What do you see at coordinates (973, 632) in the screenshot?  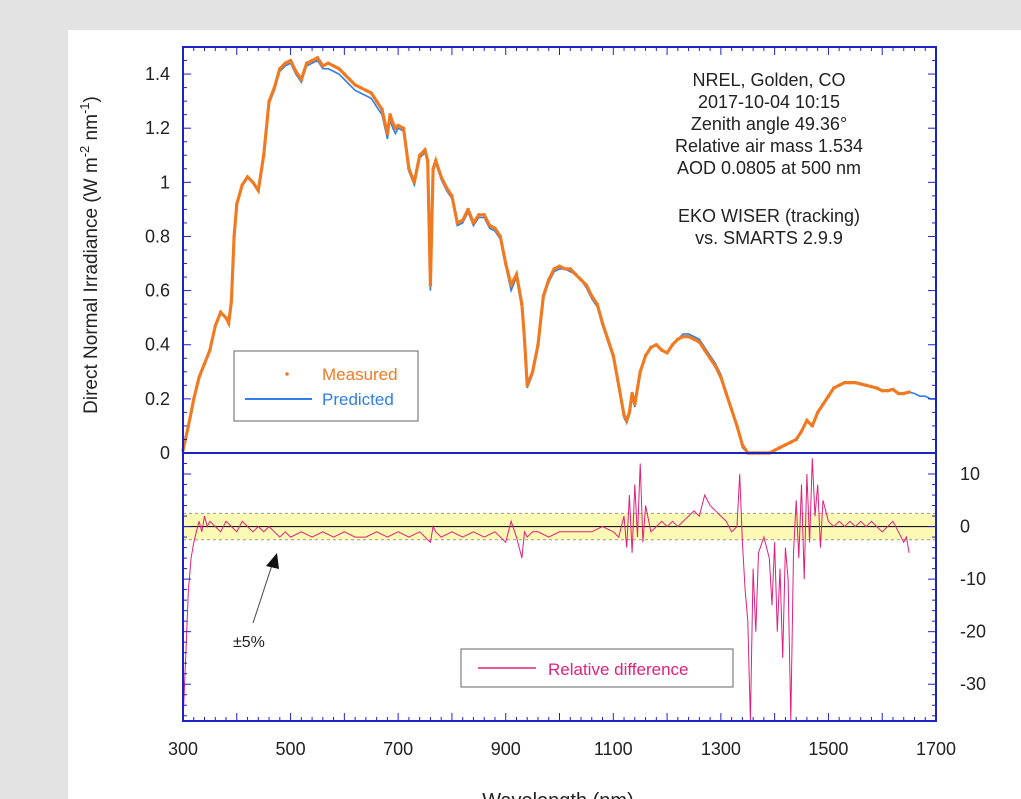 I see `residual-tick-label: -20` at bounding box center [973, 632].